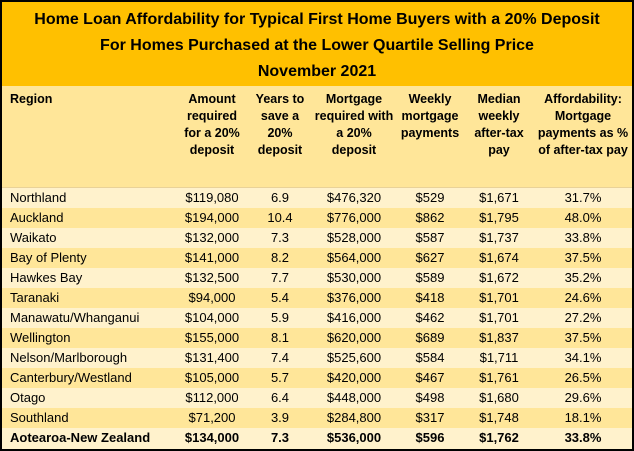  What do you see at coordinates (212, 257) in the screenshot?
I see `amount-cell: $141,000` at bounding box center [212, 257].